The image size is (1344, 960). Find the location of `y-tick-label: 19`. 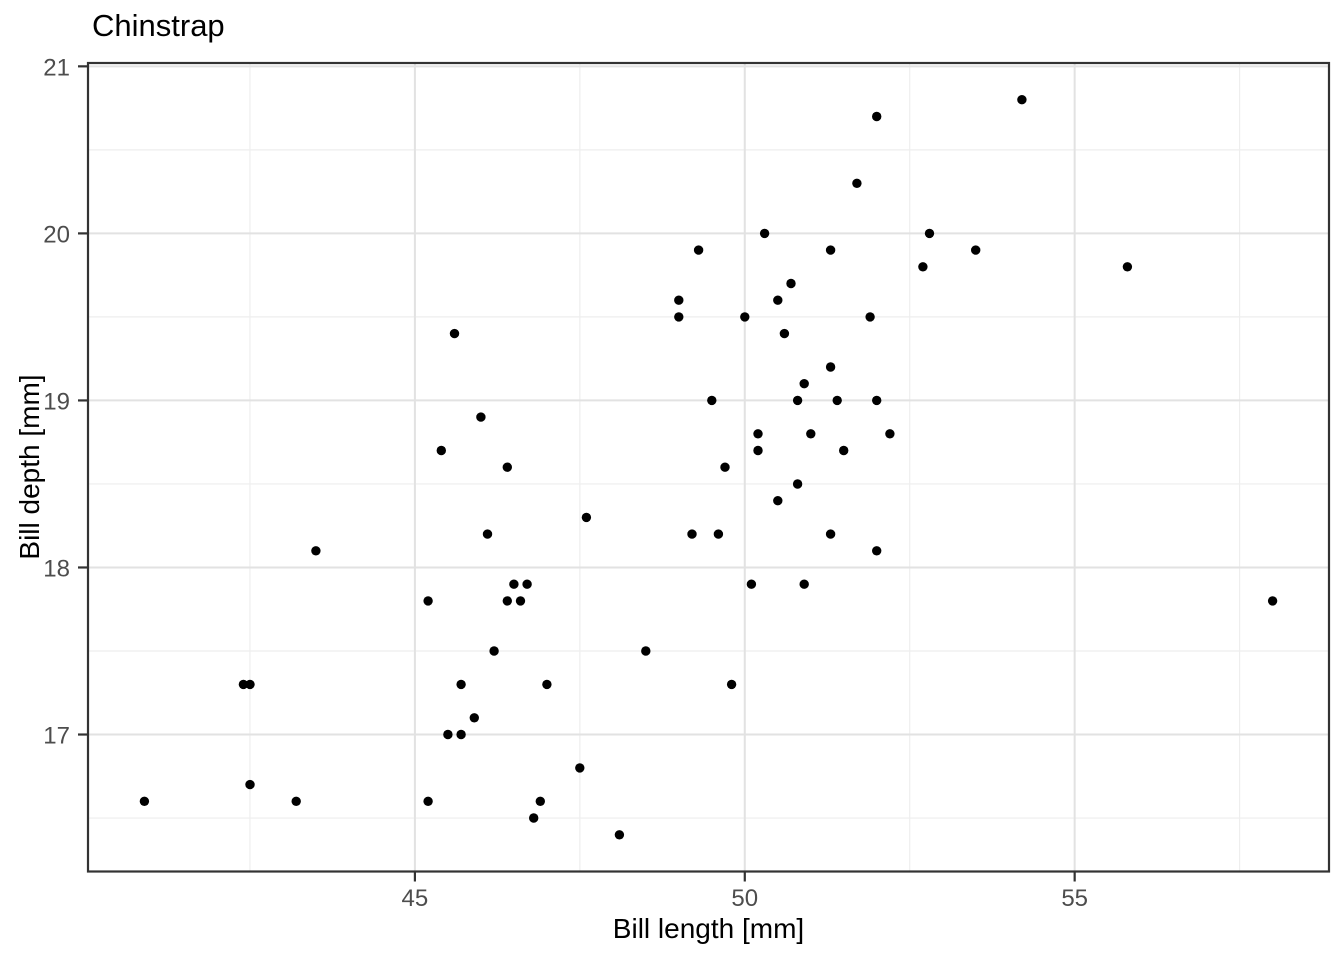

y-tick-label: 19 is located at coordinates (56, 401).